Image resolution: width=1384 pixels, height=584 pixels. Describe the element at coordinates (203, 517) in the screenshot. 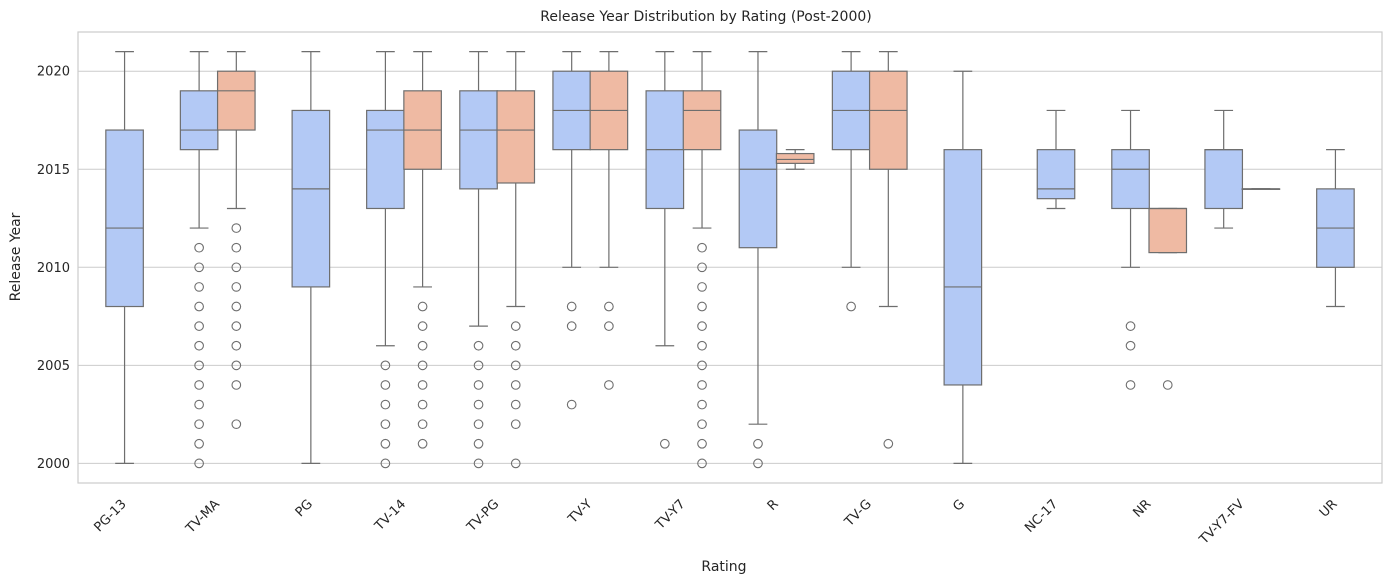

I see `x-tick-label: TV-MA` at that location.